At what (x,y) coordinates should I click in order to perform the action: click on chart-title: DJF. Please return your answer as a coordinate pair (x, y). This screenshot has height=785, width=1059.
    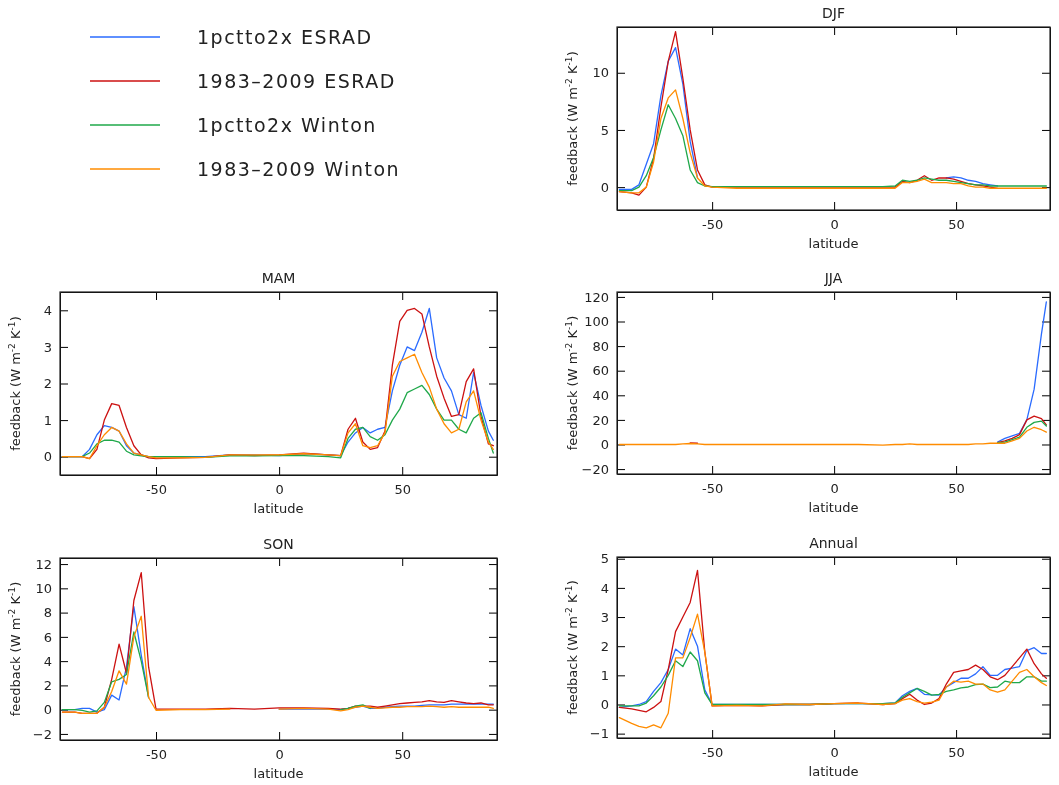
    Looking at the image, I should click on (833, 13).